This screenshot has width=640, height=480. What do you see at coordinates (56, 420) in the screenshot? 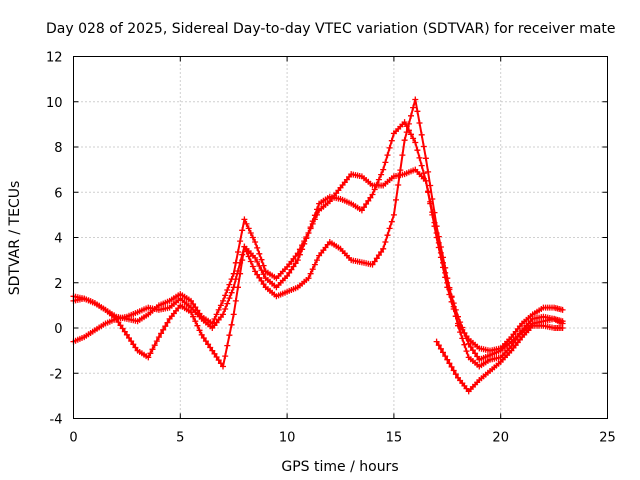
I see `y-tick-label: -4` at bounding box center [56, 420].